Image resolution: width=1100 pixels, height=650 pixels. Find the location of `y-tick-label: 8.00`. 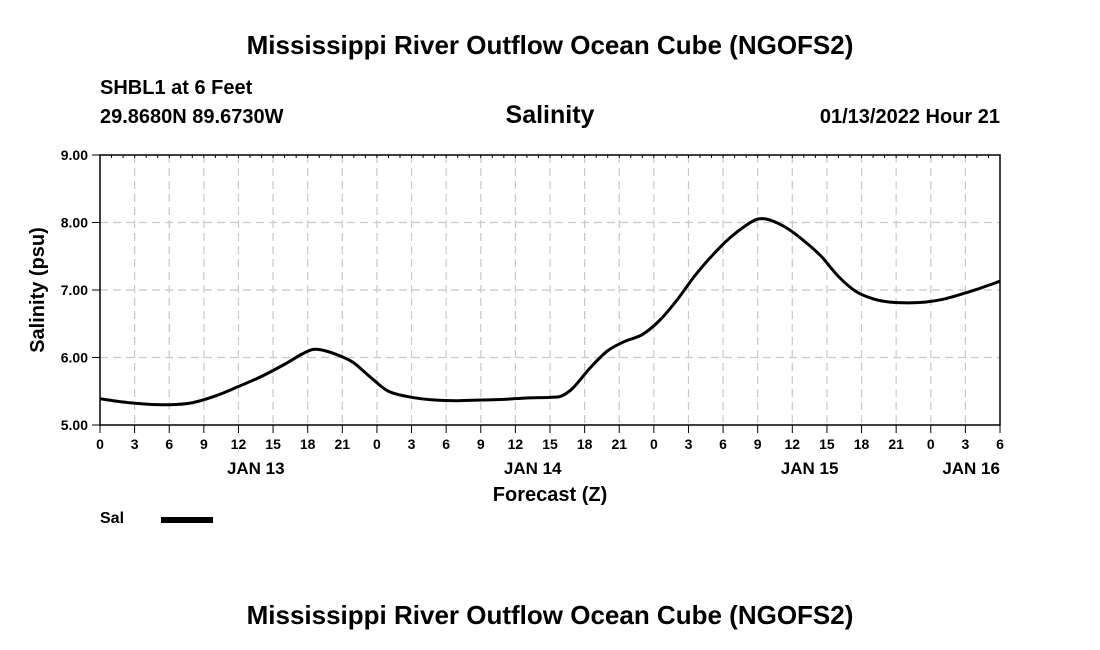

y-tick-label: 8.00 is located at coordinates (74, 223).